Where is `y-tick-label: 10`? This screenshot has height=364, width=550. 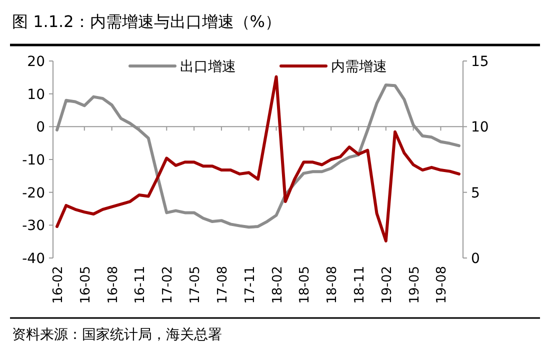 y-tick-label: 10 is located at coordinates (36, 94).